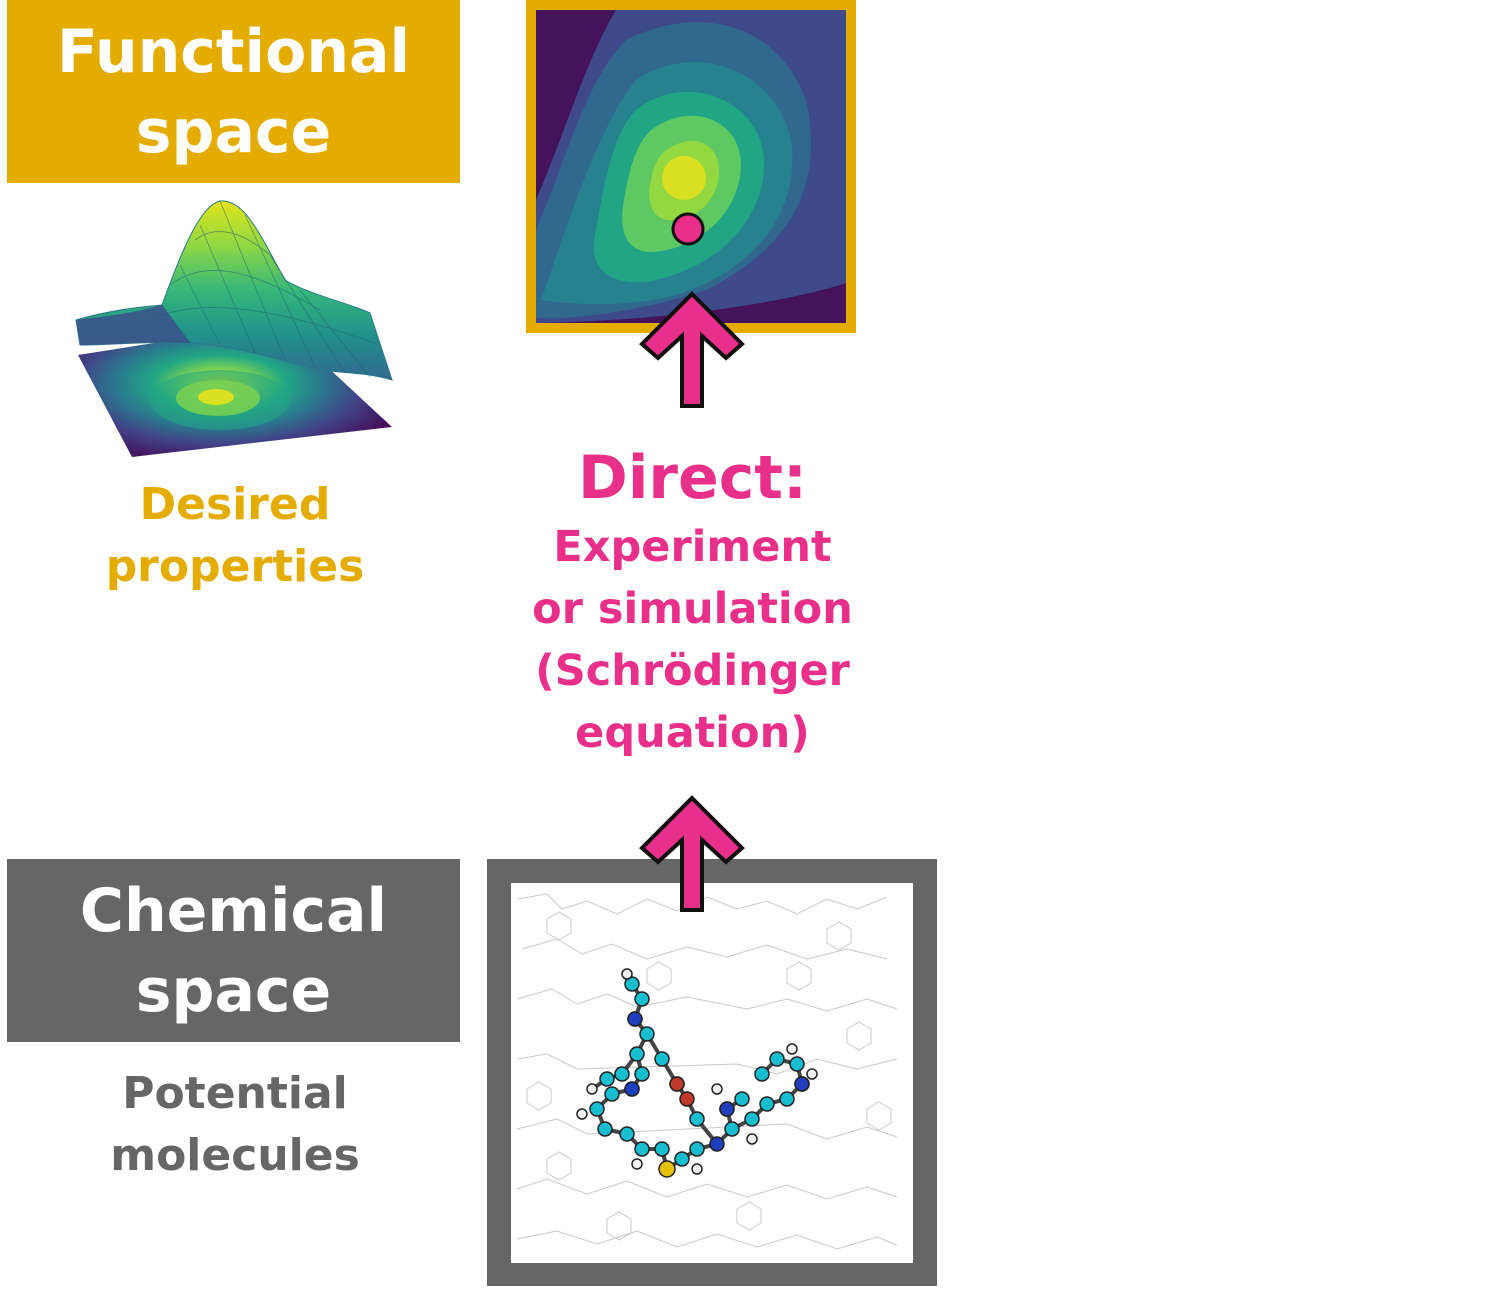 The height and width of the screenshot is (1296, 1508). Describe the element at coordinates (692, 733) in the screenshot. I see `direct-line4: equation)` at that location.